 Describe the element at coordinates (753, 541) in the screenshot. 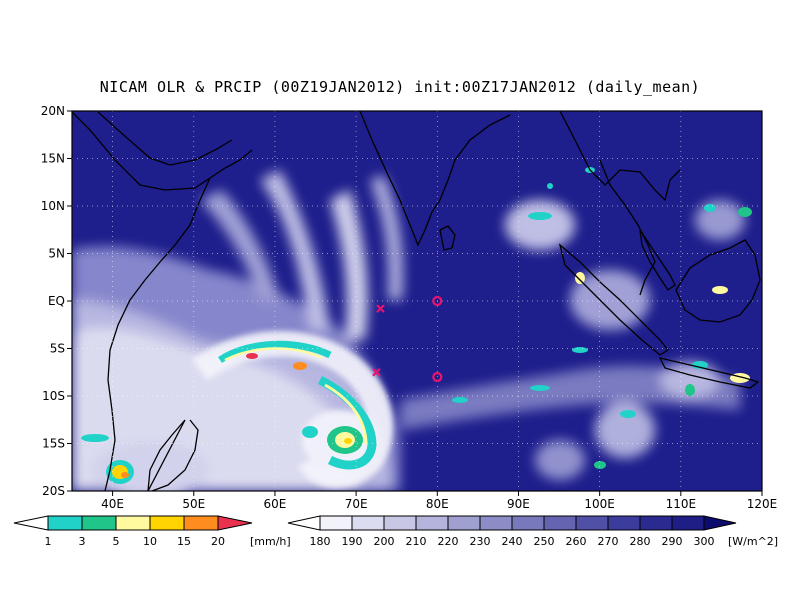

I see `colorbar-unit: [W/m^2]` at that location.